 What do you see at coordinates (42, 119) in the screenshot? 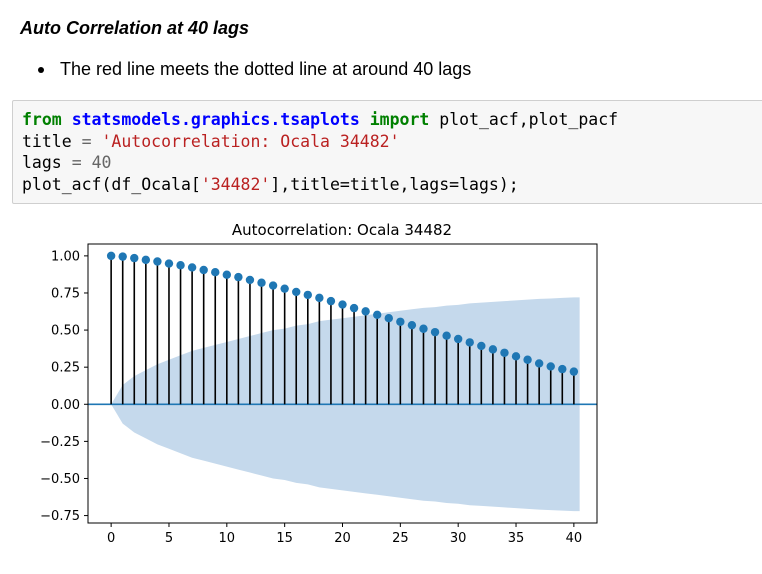
I see `code-keyword-from: from` at bounding box center [42, 119].